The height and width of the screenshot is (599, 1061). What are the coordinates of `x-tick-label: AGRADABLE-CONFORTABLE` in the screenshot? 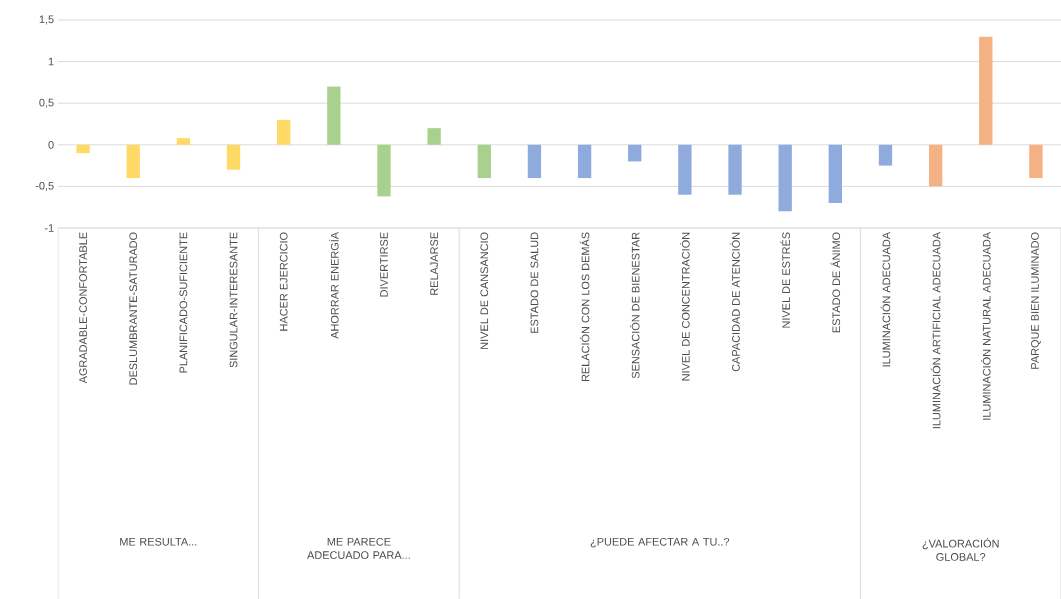 It's located at (83, 308).